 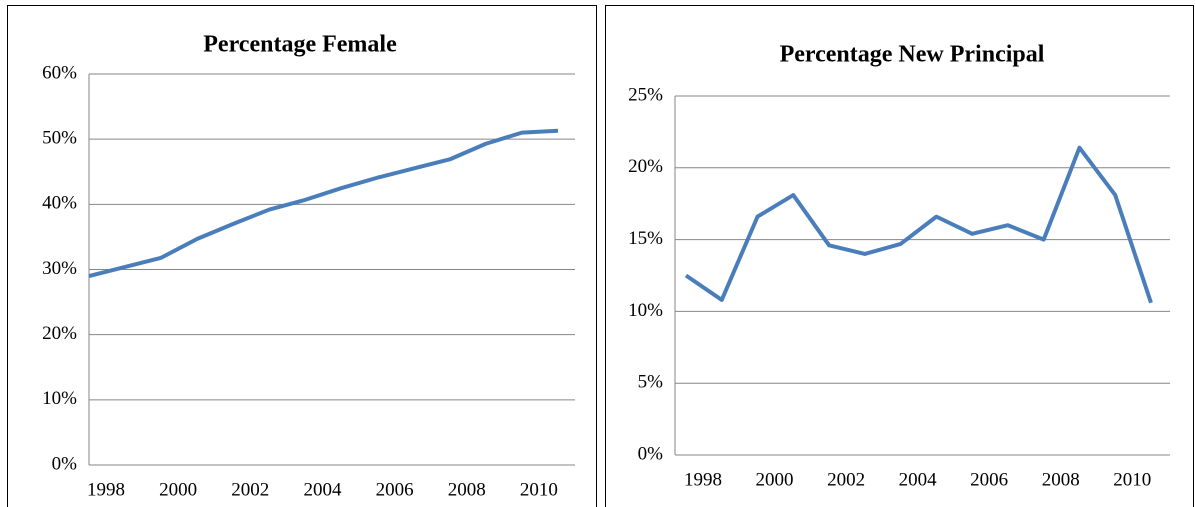 What do you see at coordinates (59, 203) in the screenshot?
I see `y-tick-label: 40%` at bounding box center [59, 203].